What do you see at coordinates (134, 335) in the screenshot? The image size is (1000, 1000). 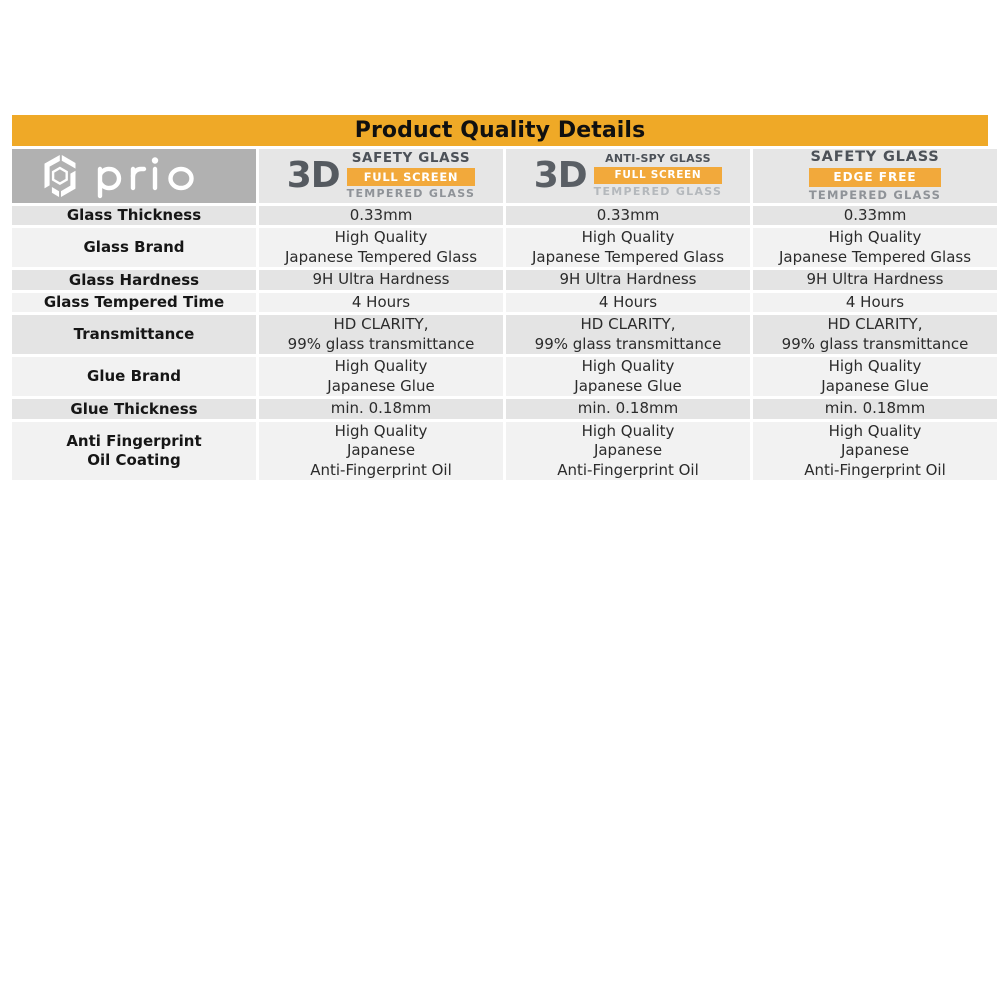 I see `row-label: Transmittance` at bounding box center [134, 335].